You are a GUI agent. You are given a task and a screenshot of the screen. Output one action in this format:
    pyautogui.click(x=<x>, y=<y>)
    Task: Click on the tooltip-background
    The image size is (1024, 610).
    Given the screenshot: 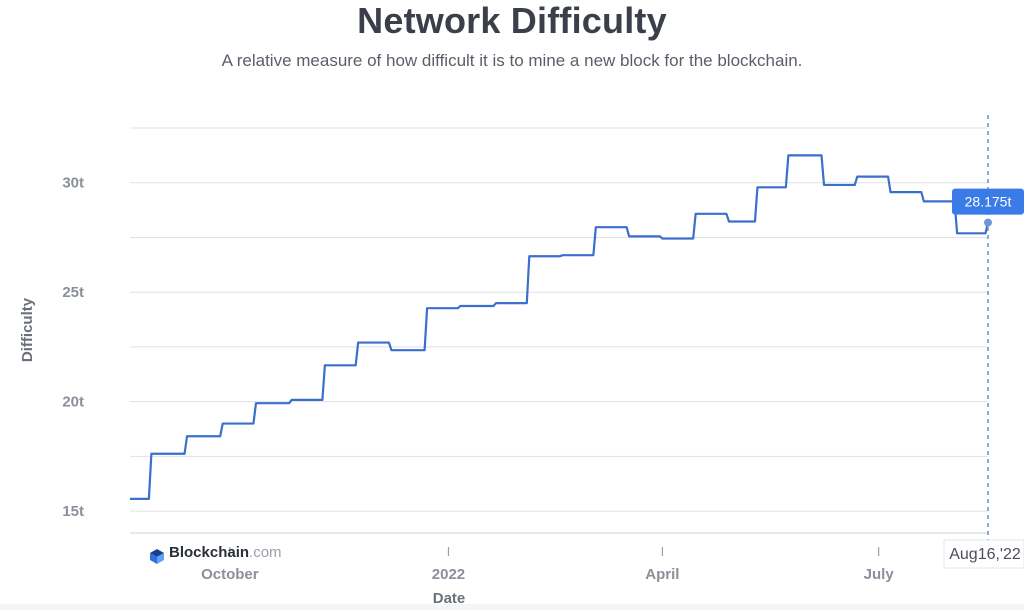 What is the action you would take?
    pyautogui.click(x=988, y=201)
    